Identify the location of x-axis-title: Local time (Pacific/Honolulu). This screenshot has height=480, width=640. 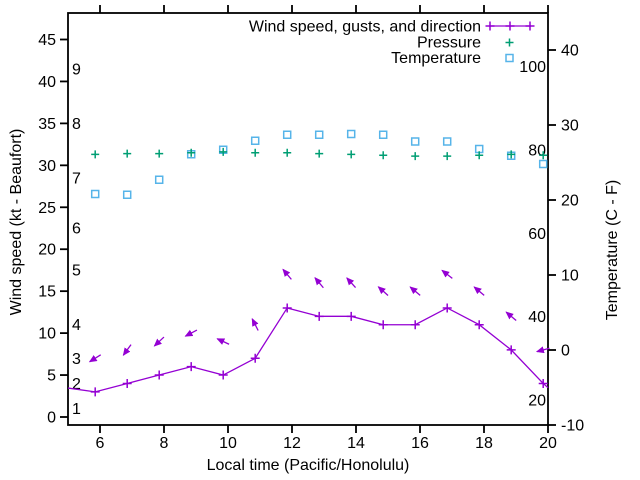
(308, 465).